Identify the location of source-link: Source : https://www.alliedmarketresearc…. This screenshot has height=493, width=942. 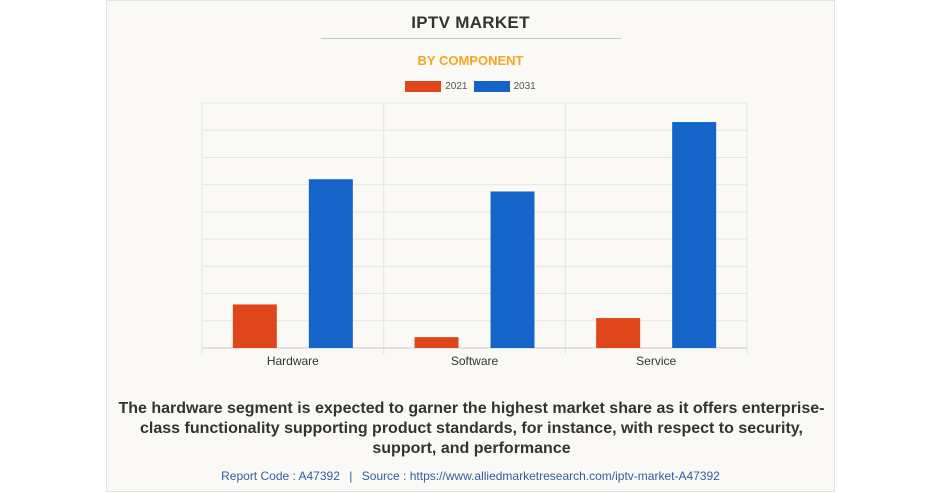
(540, 476).